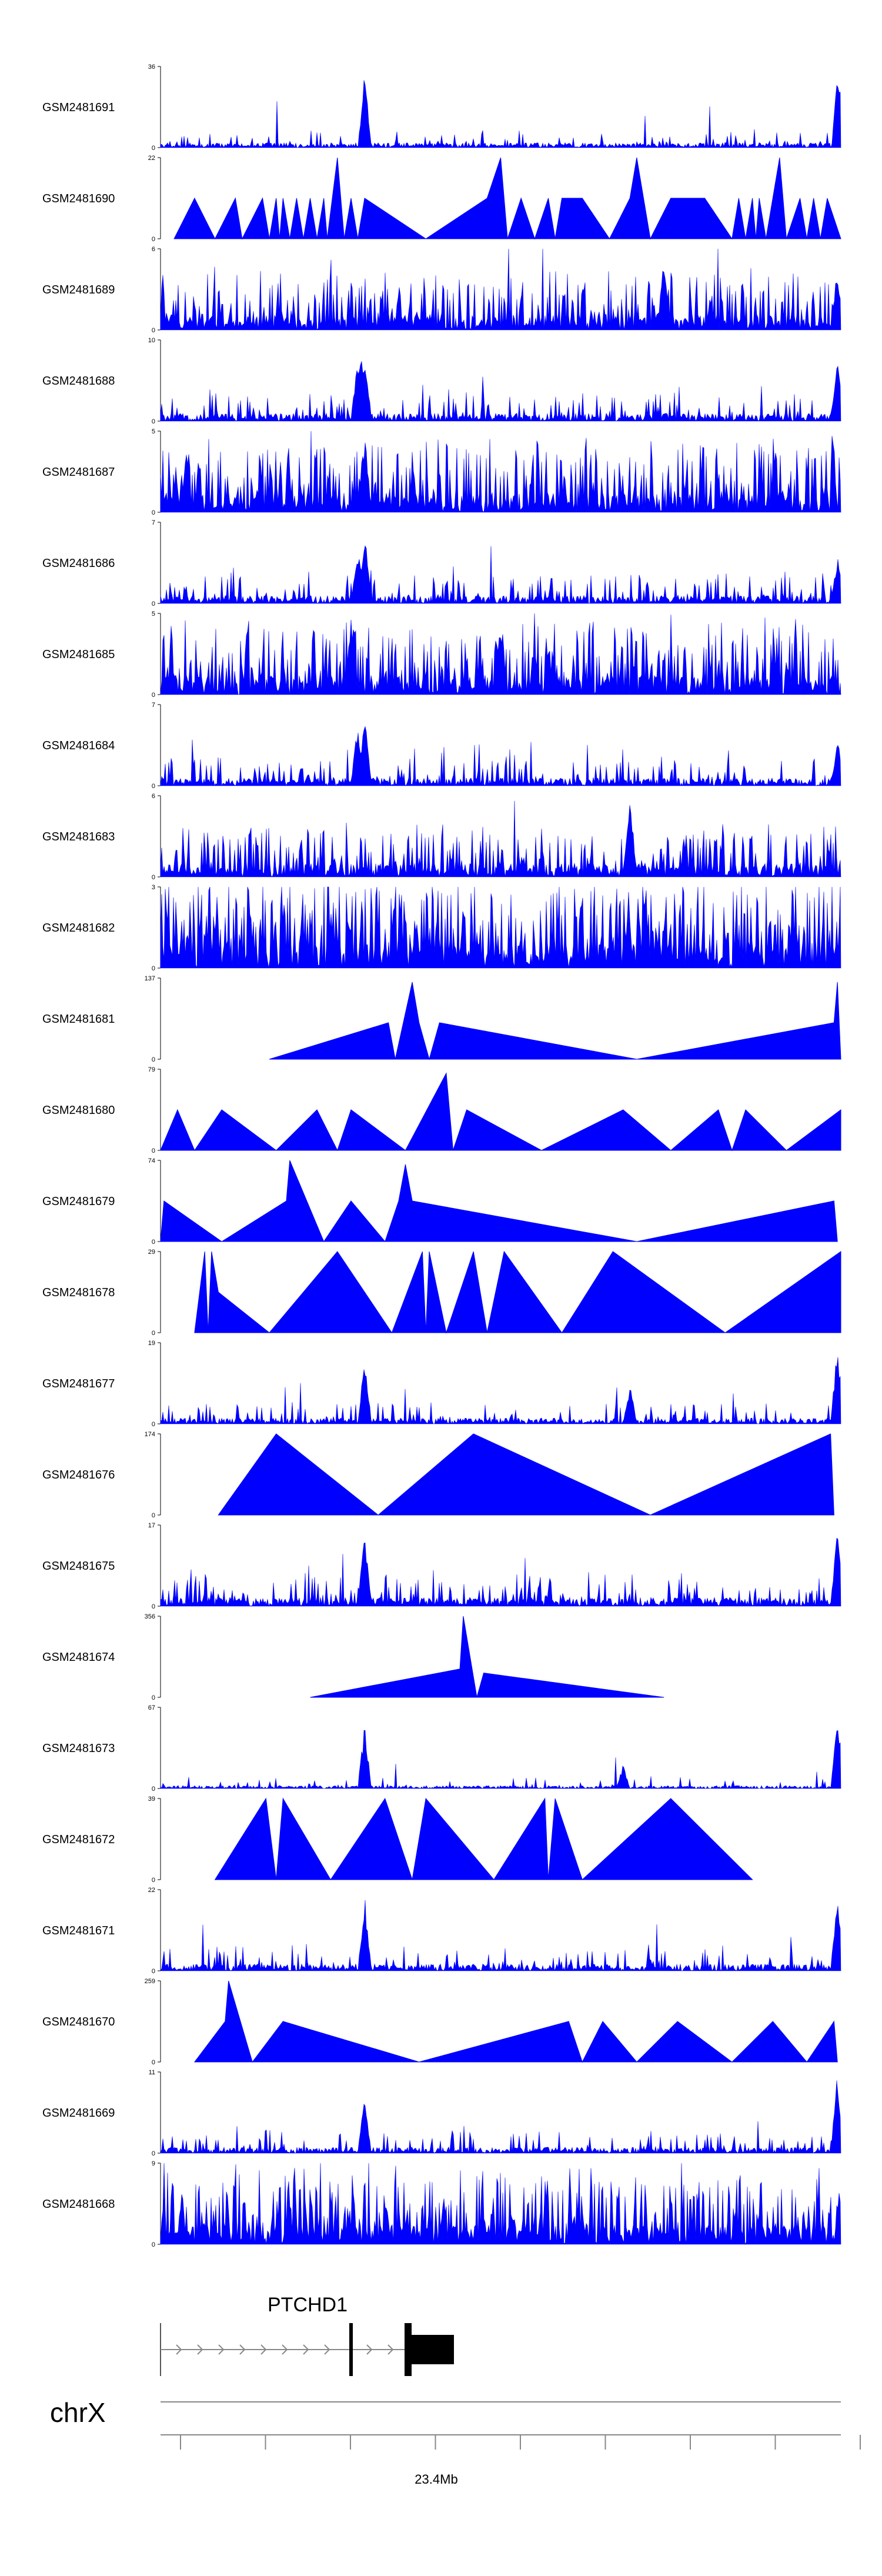  Describe the element at coordinates (151, 340) in the screenshot. I see `y-max-label: 10` at that location.